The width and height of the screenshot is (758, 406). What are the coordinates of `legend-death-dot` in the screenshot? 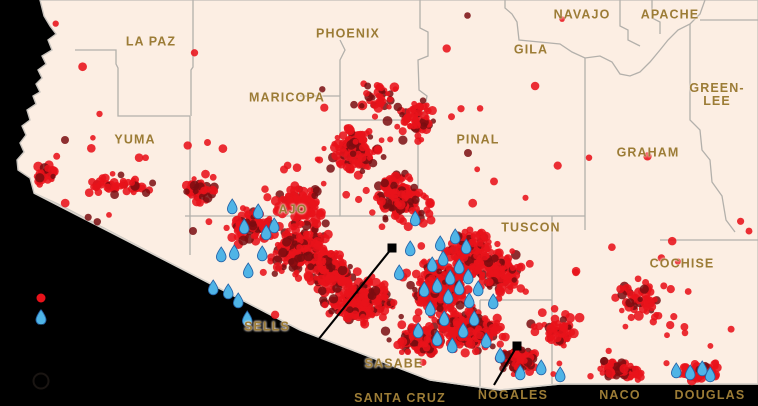 It's located at (41, 298).